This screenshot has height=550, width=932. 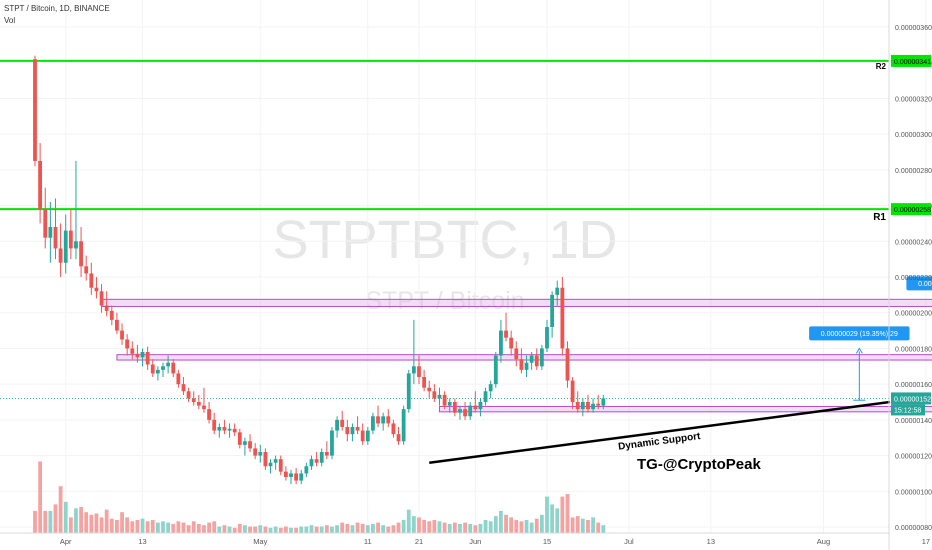 I want to click on countdown-label: 15:12:58, so click(x=907, y=410).